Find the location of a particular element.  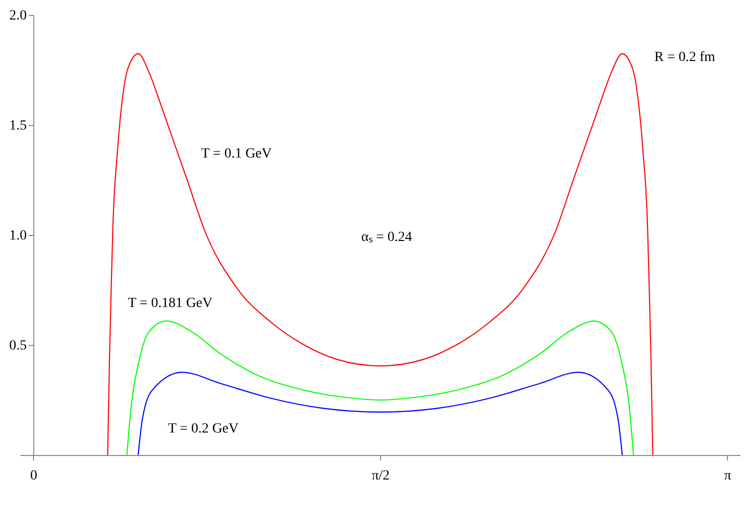

series-label: T = 0.1 GeV is located at coordinates (236, 154).